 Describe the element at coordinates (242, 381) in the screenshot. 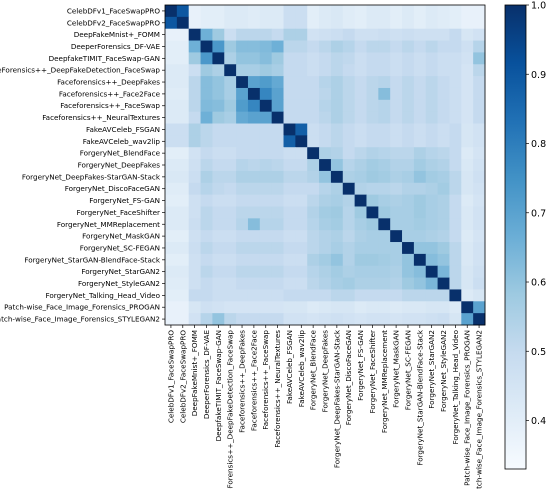

I see `x-tick-label: Faceforensics++_DeepFakes` at that location.